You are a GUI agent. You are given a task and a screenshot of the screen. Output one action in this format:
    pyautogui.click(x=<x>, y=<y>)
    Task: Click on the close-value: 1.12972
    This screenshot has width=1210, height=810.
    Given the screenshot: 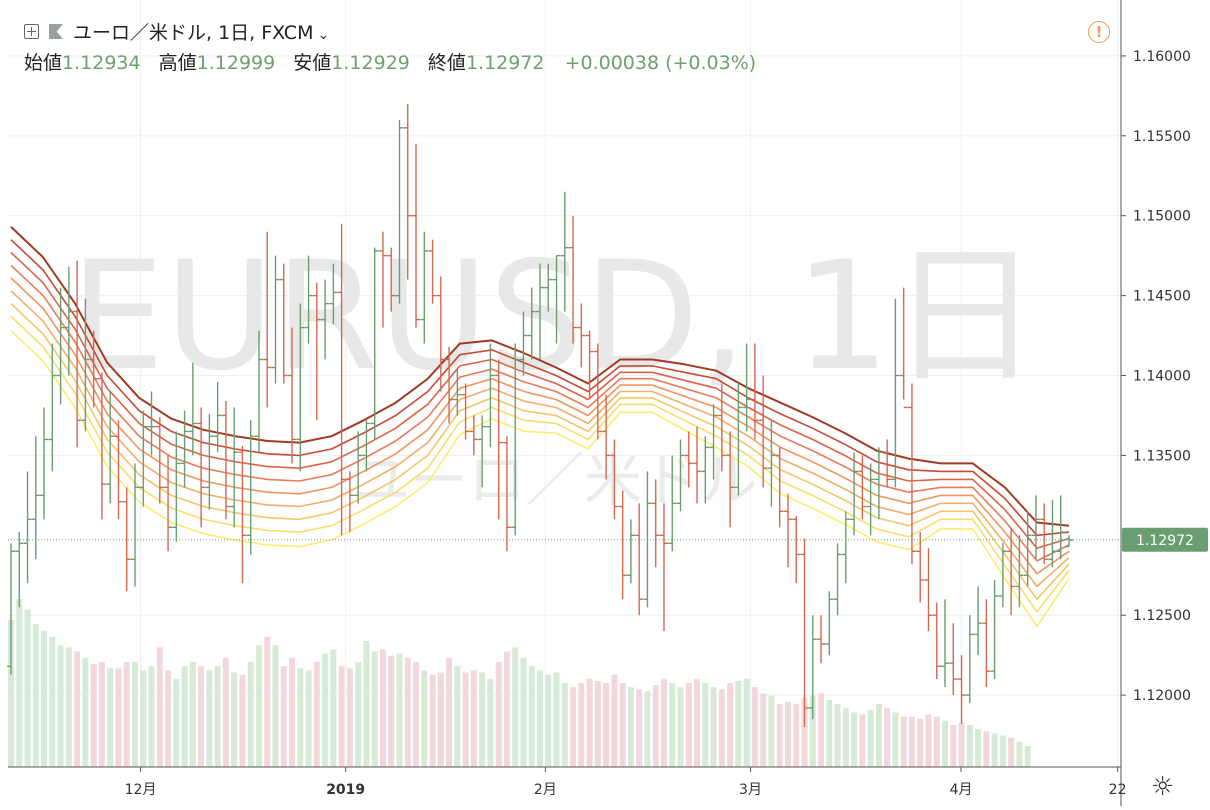 What is the action you would take?
    pyautogui.click(x=505, y=63)
    